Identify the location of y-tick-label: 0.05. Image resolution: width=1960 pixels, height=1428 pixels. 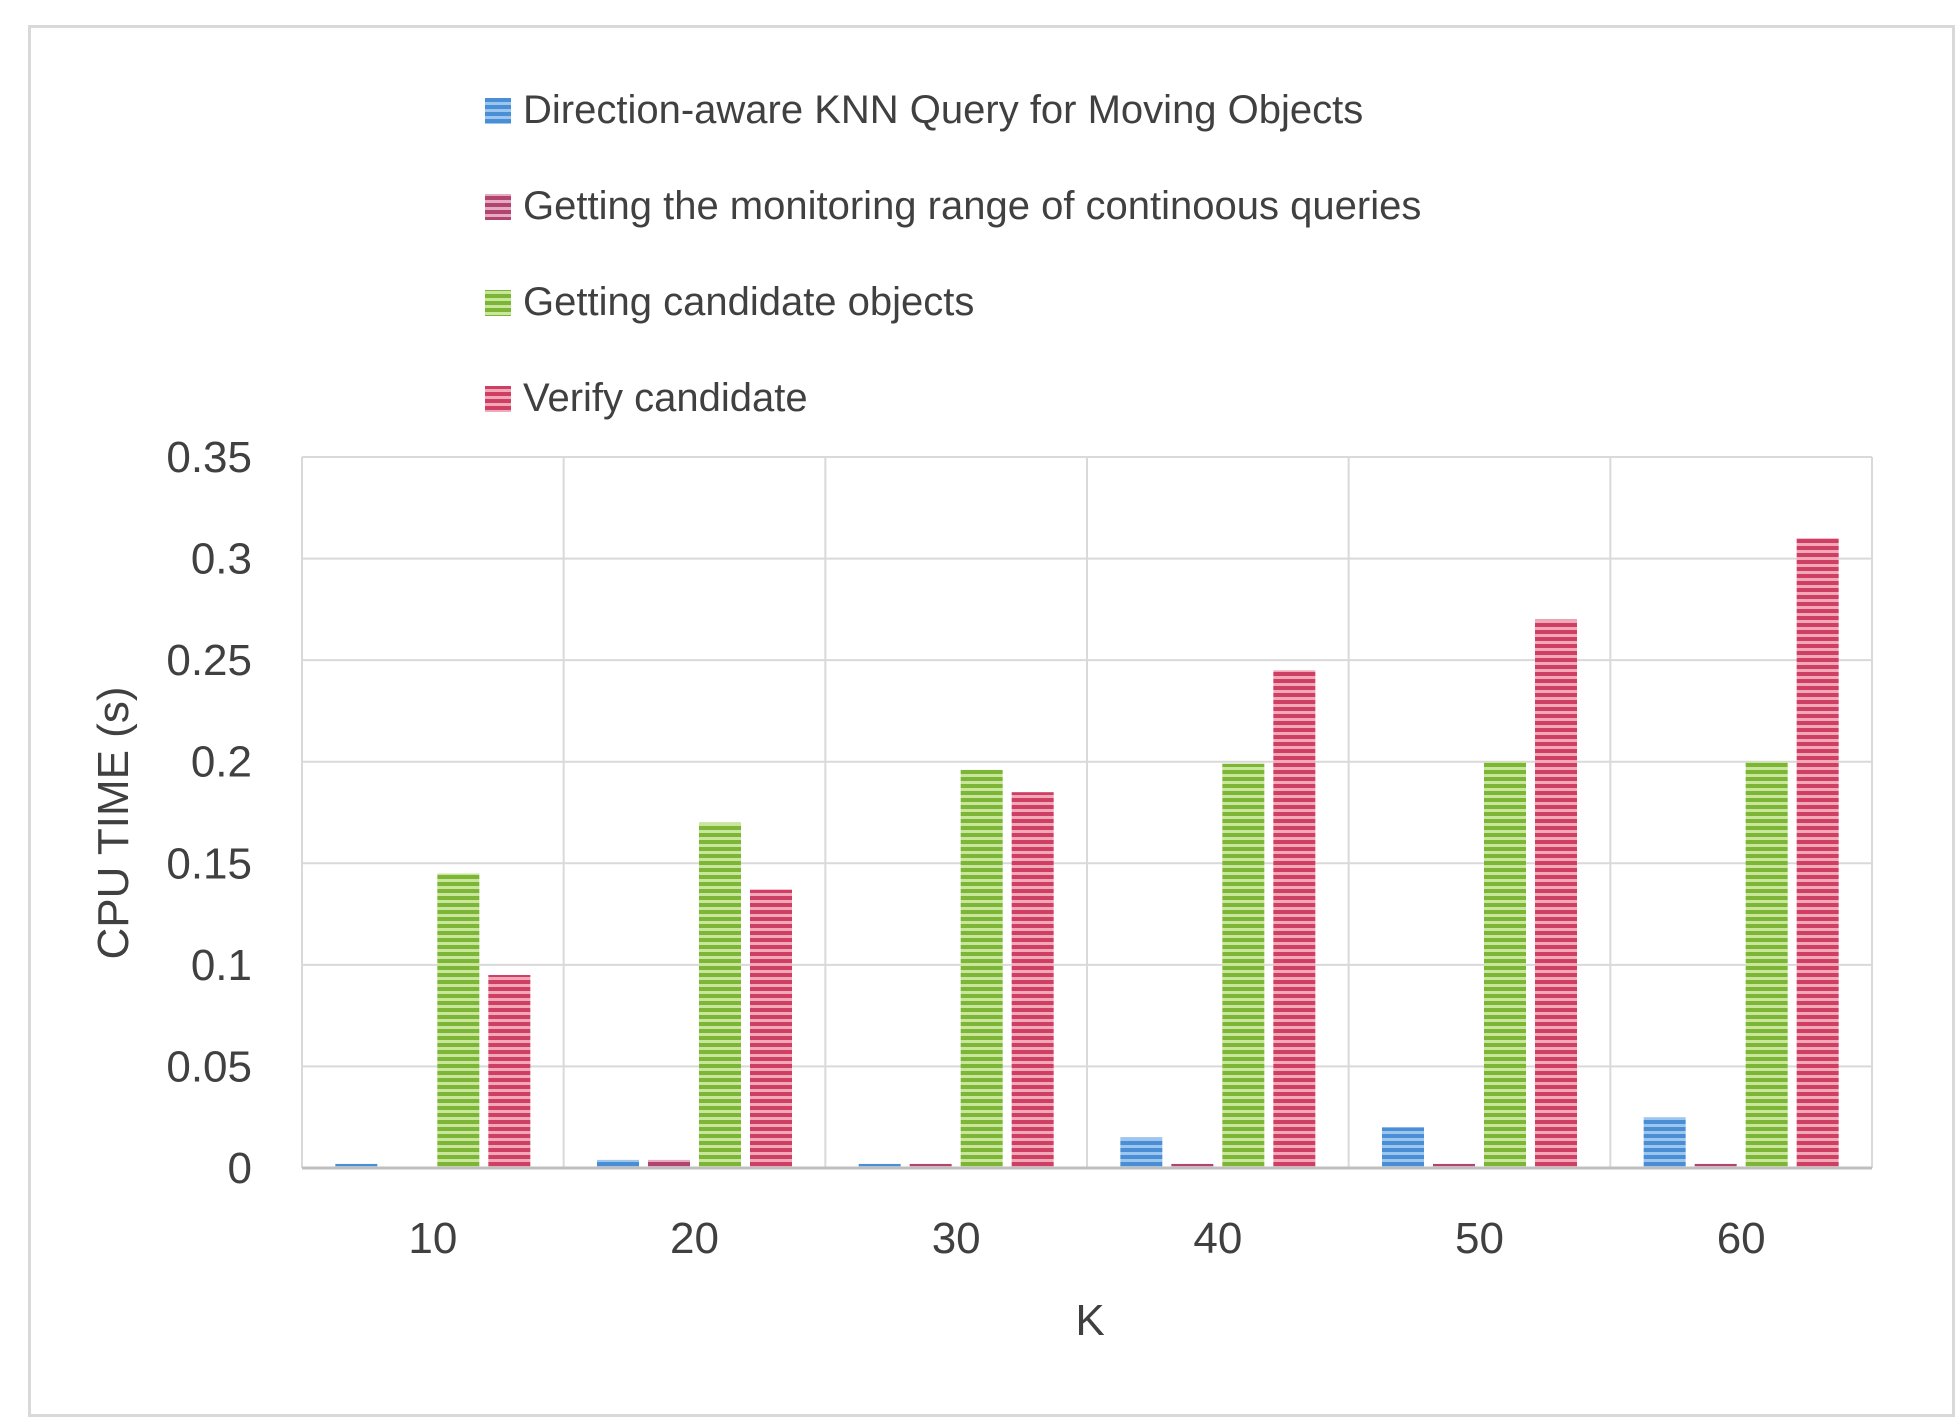
(209, 1066).